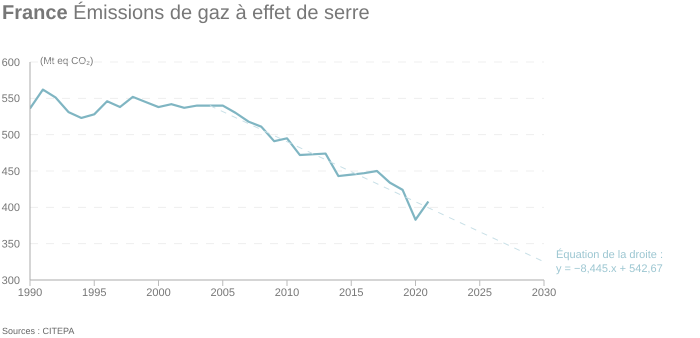  I want to click on chart-title: France Émissions de gaz à effet de serre, so click(186, 13).